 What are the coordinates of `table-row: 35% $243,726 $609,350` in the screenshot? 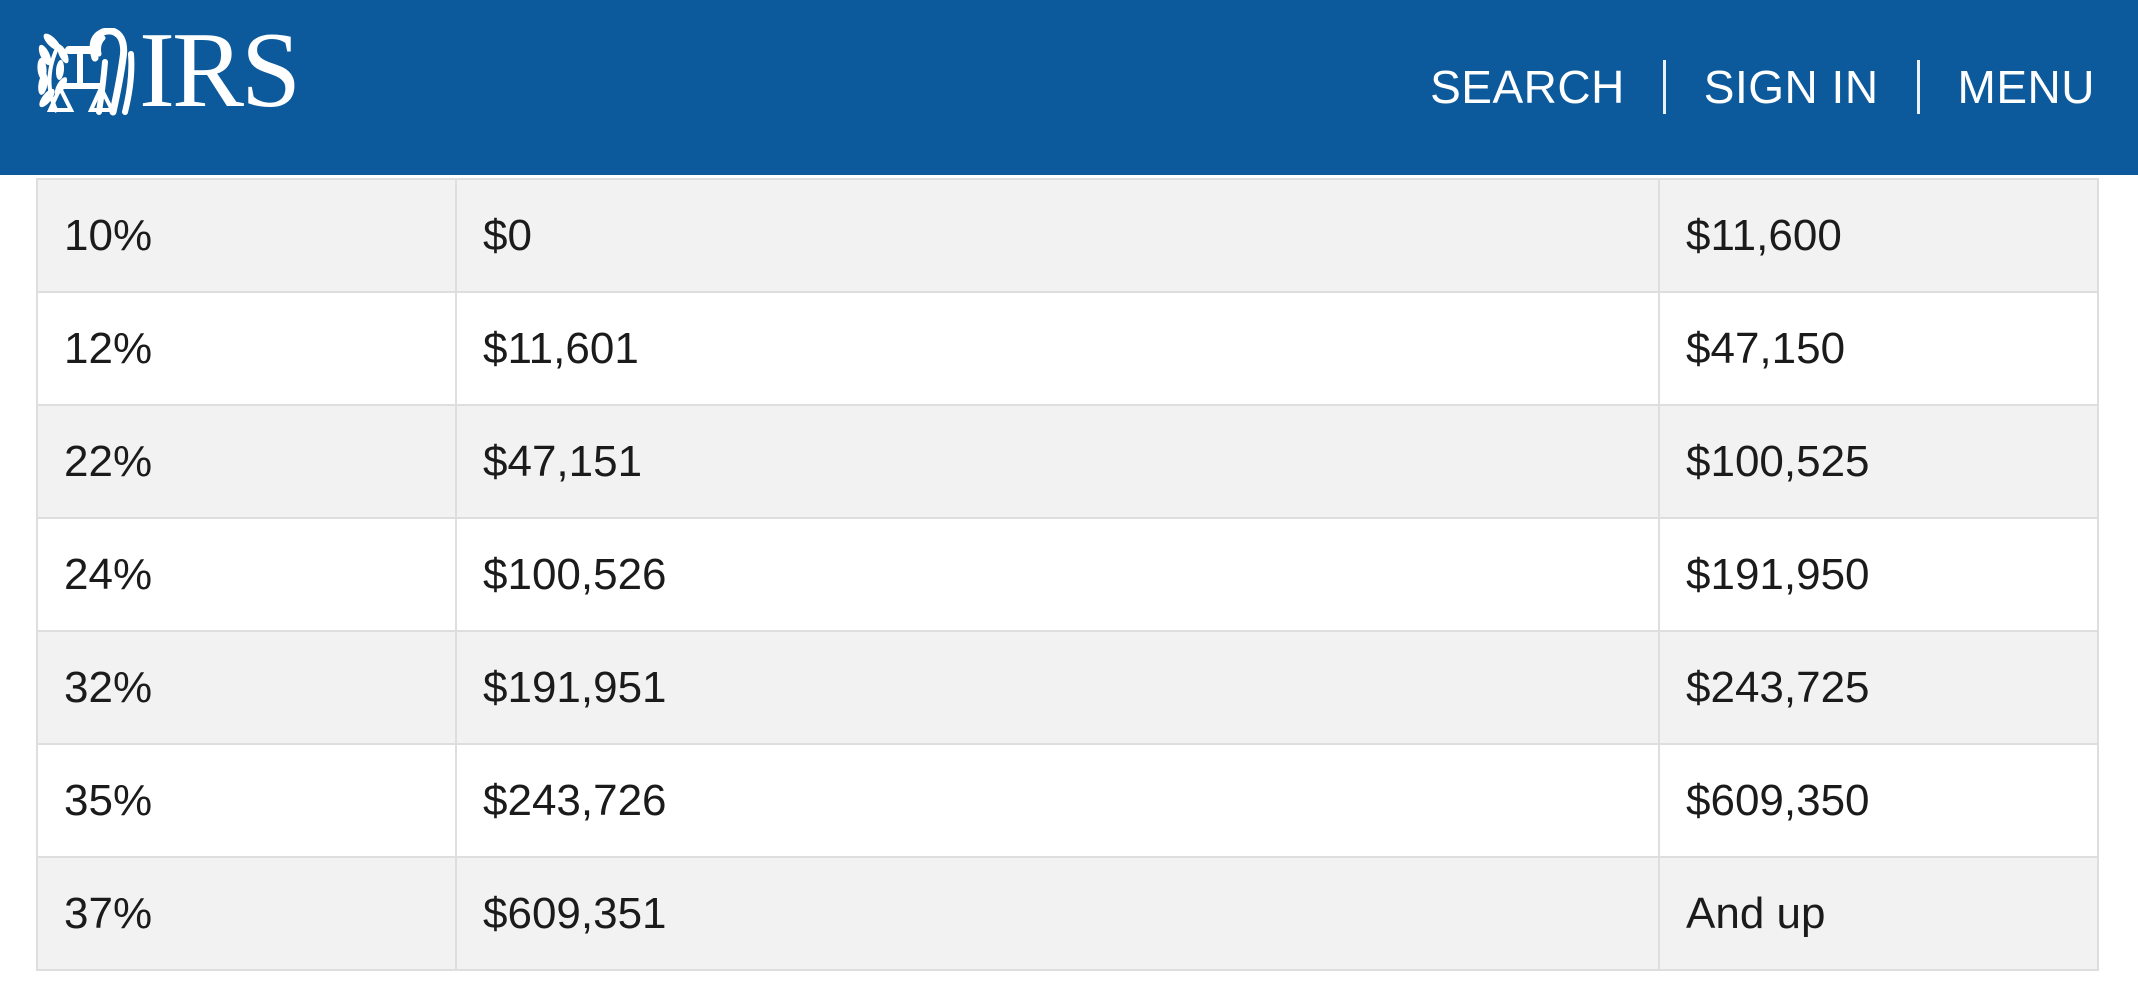 It's located at (1067, 800).